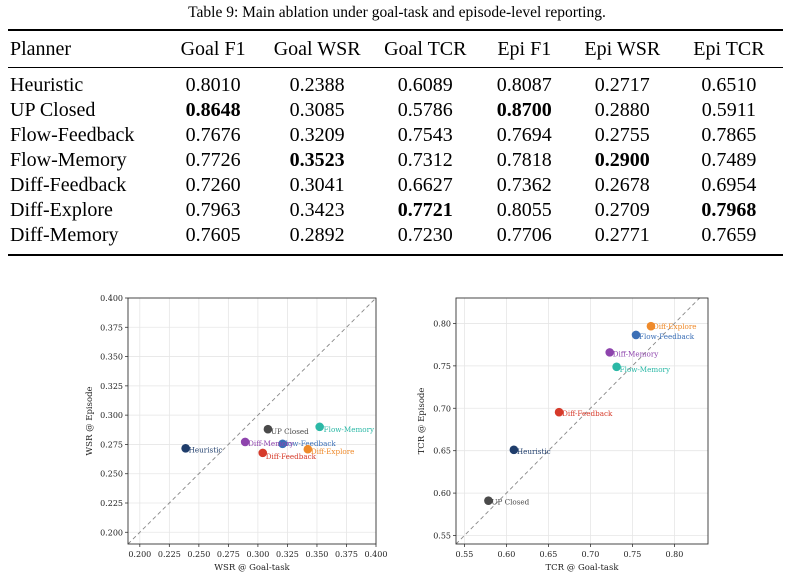  I want to click on x-tick-label: 0.55, so click(464, 554).